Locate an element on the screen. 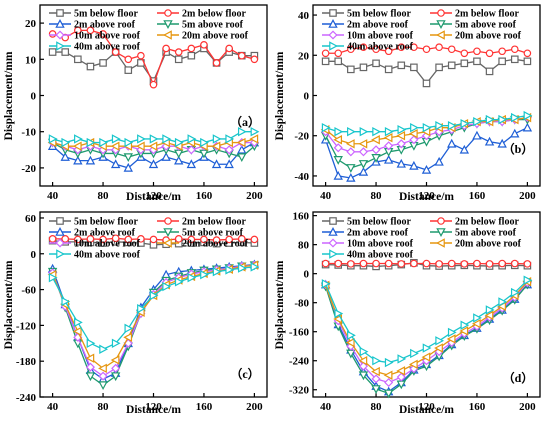 Image resolution: width=550 pixels, height=427 pixels. x-tick-label: 40 is located at coordinates (53, 196).